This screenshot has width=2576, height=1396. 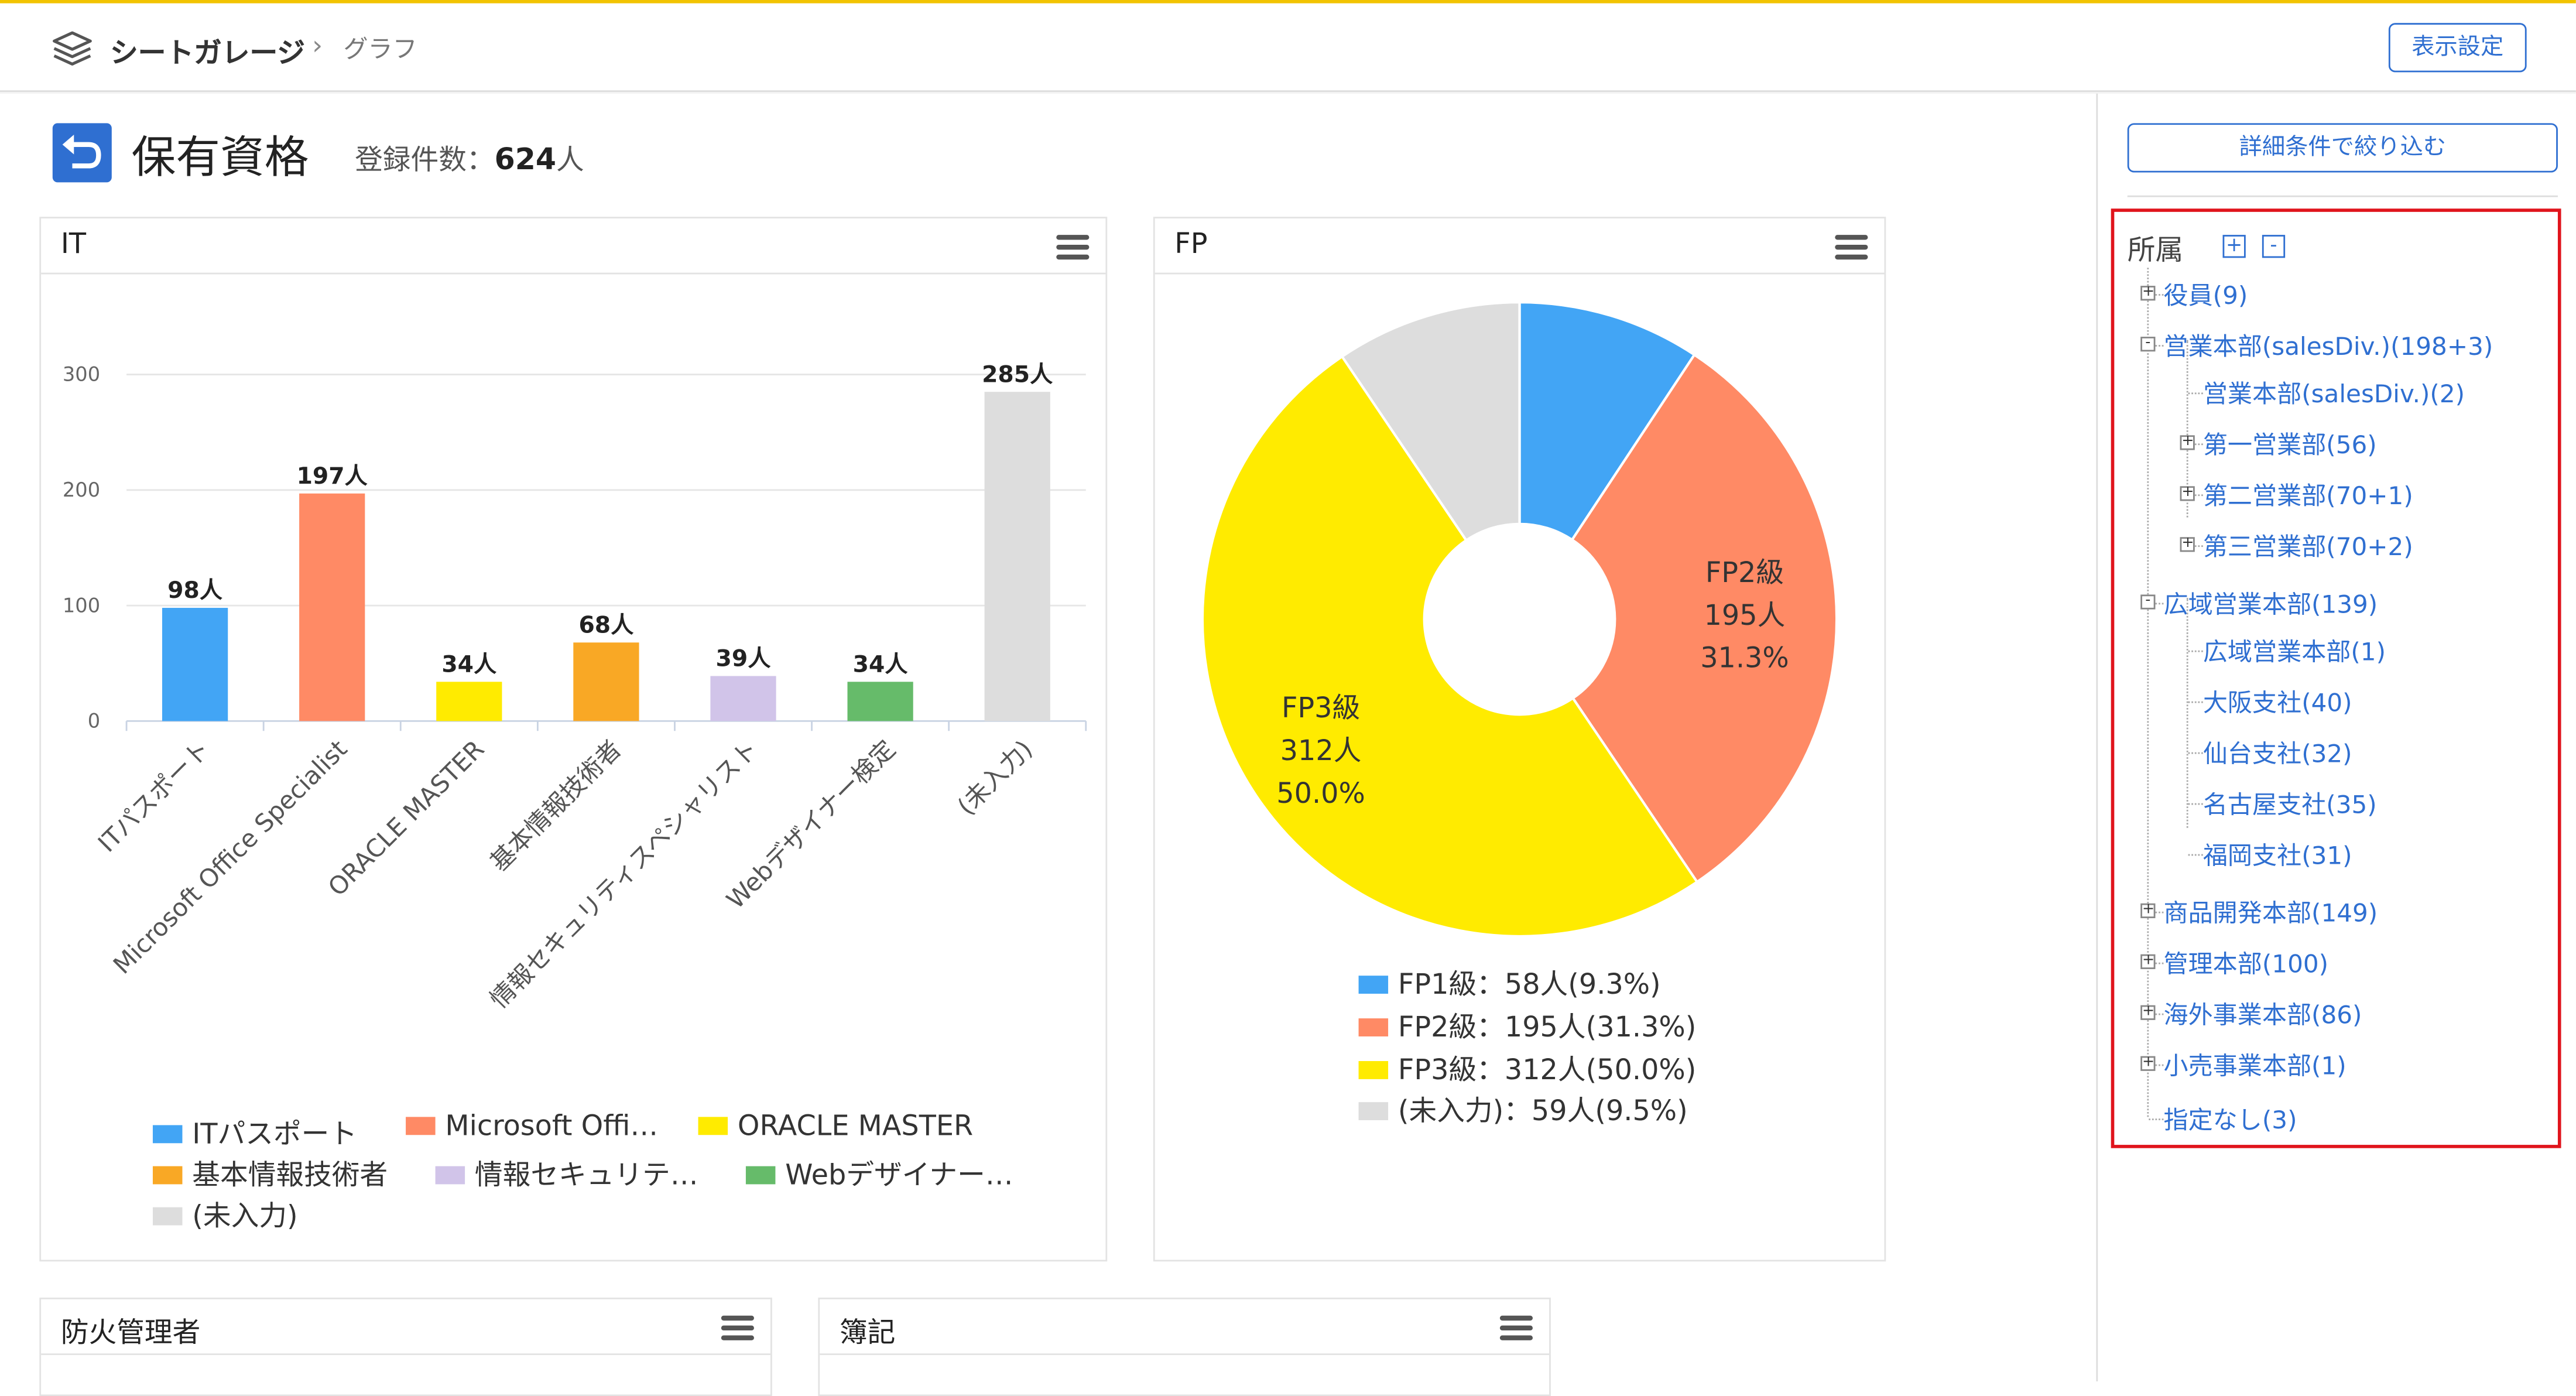 I want to click on panel-header: FP, so click(x=1520, y=246).